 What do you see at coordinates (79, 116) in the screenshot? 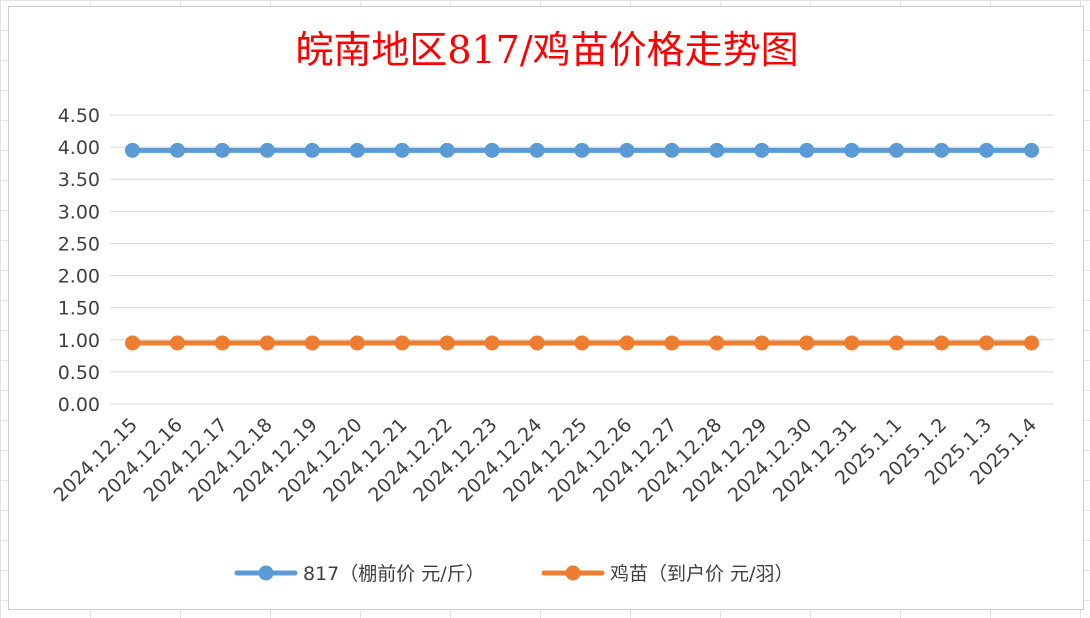
I see `y-tick-label: 4.50` at bounding box center [79, 116].